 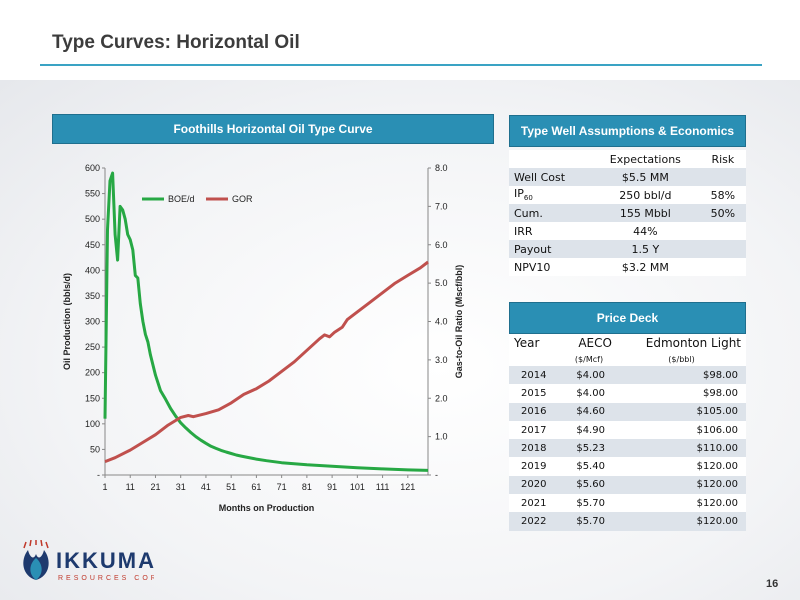 I want to click on x-tick-label: 31, so click(x=181, y=487).